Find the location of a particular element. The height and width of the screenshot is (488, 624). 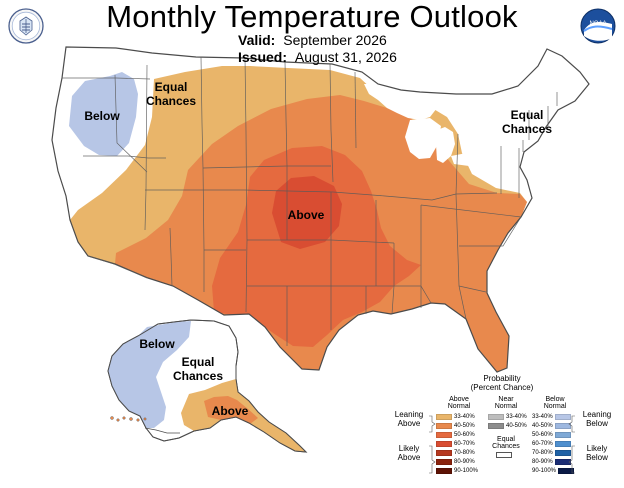

legend-near-row-1: 33-40% is located at coordinates (507, 417).